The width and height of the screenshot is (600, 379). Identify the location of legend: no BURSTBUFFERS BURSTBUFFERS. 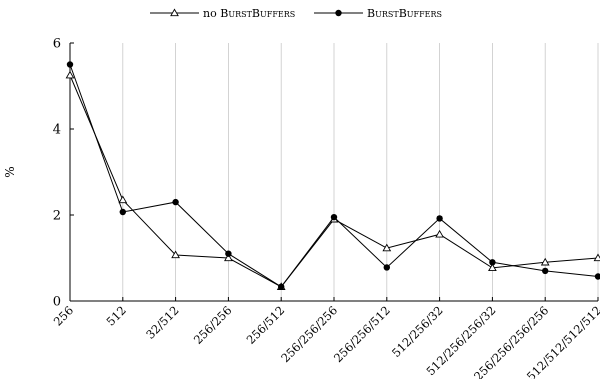
(296, 13).